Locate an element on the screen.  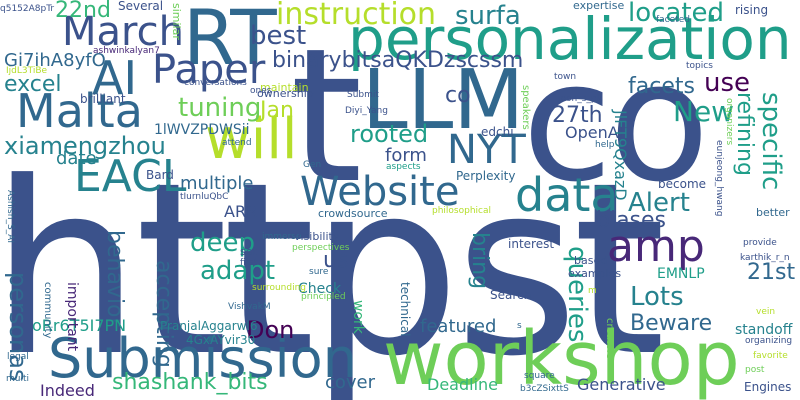
word-philosophical: philosophical is located at coordinates (462, 211).